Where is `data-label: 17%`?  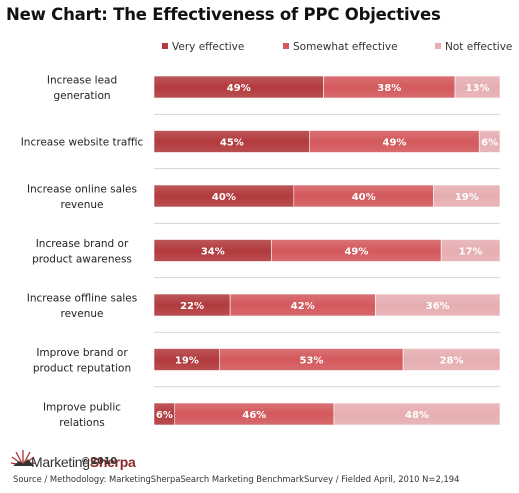
data-label: 17% is located at coordinates (471, 252).